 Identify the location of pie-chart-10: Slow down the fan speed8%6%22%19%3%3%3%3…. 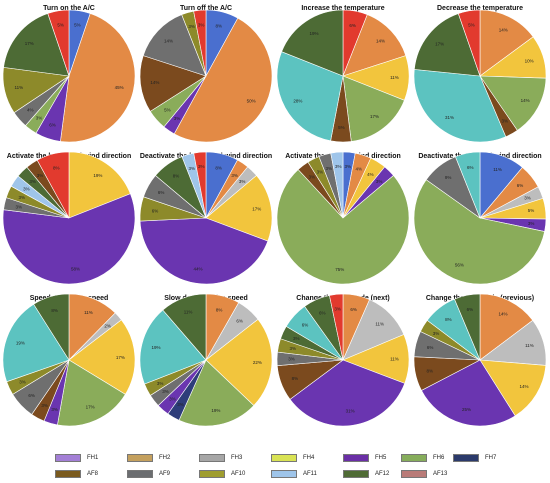
(206, 360).